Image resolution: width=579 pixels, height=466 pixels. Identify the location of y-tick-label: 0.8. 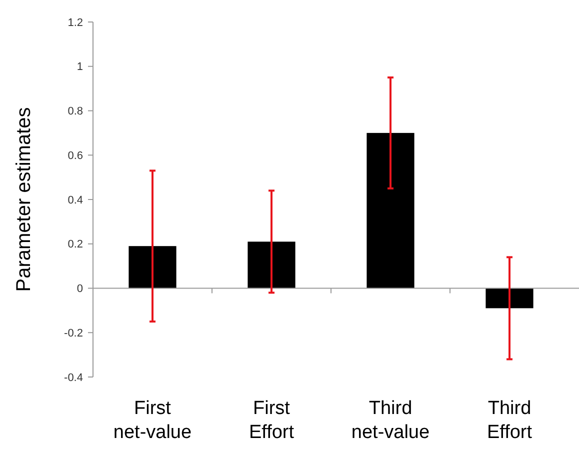
(75, 112).